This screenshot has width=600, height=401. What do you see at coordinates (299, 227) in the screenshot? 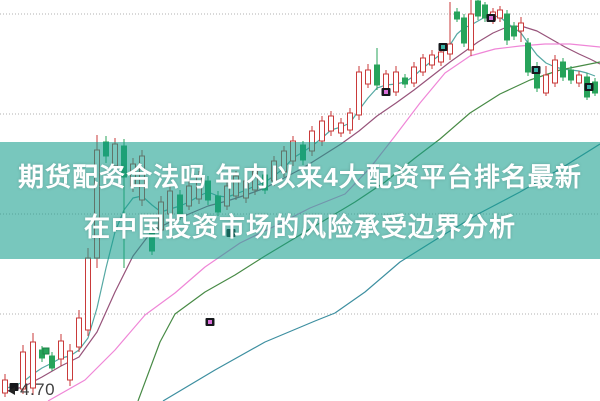
I see `headline-line-2: 在中国投资市场的风险承受边界分析` at bounding box center [299, 227].